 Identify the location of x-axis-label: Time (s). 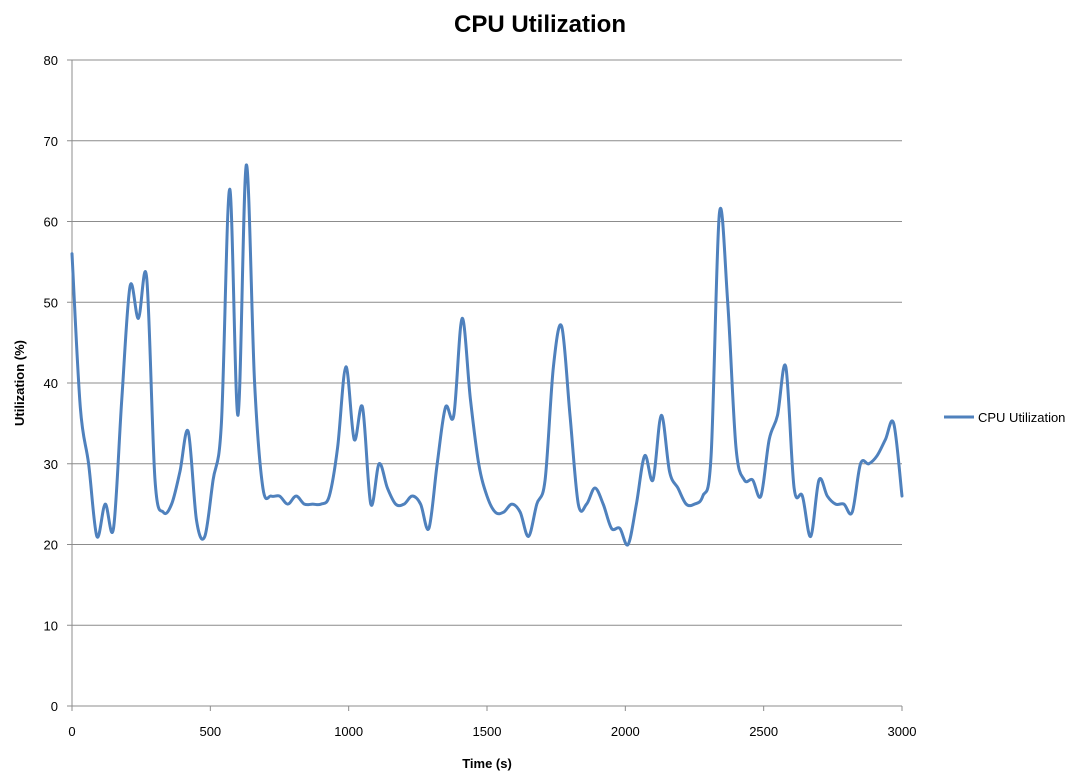
(487, 763).